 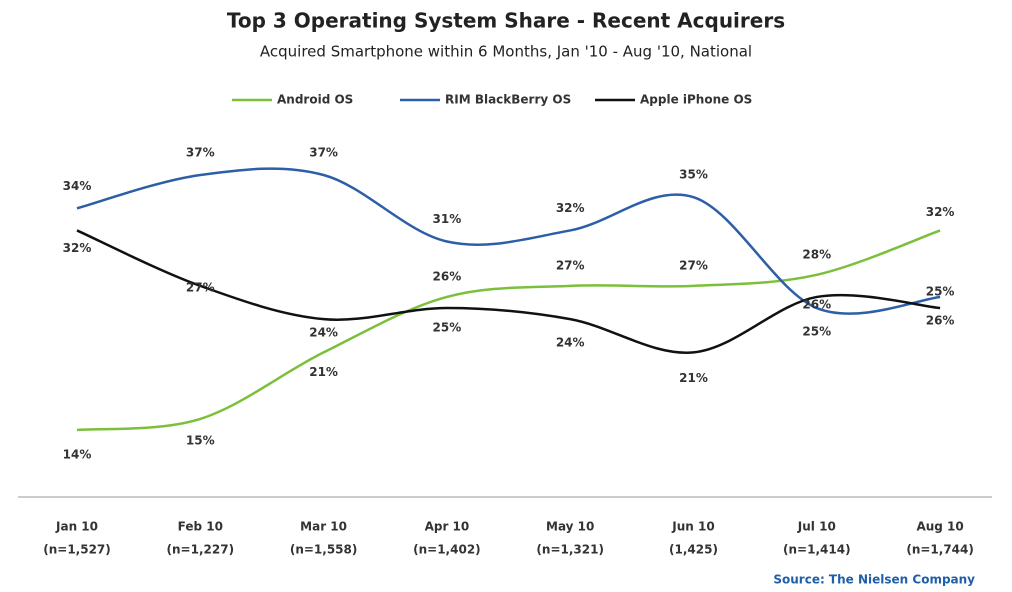 What do you see at coordinates (447, 527) in the screenshot?
I see `x-tick-label: Apr 10` at bounding box center [447, 527].